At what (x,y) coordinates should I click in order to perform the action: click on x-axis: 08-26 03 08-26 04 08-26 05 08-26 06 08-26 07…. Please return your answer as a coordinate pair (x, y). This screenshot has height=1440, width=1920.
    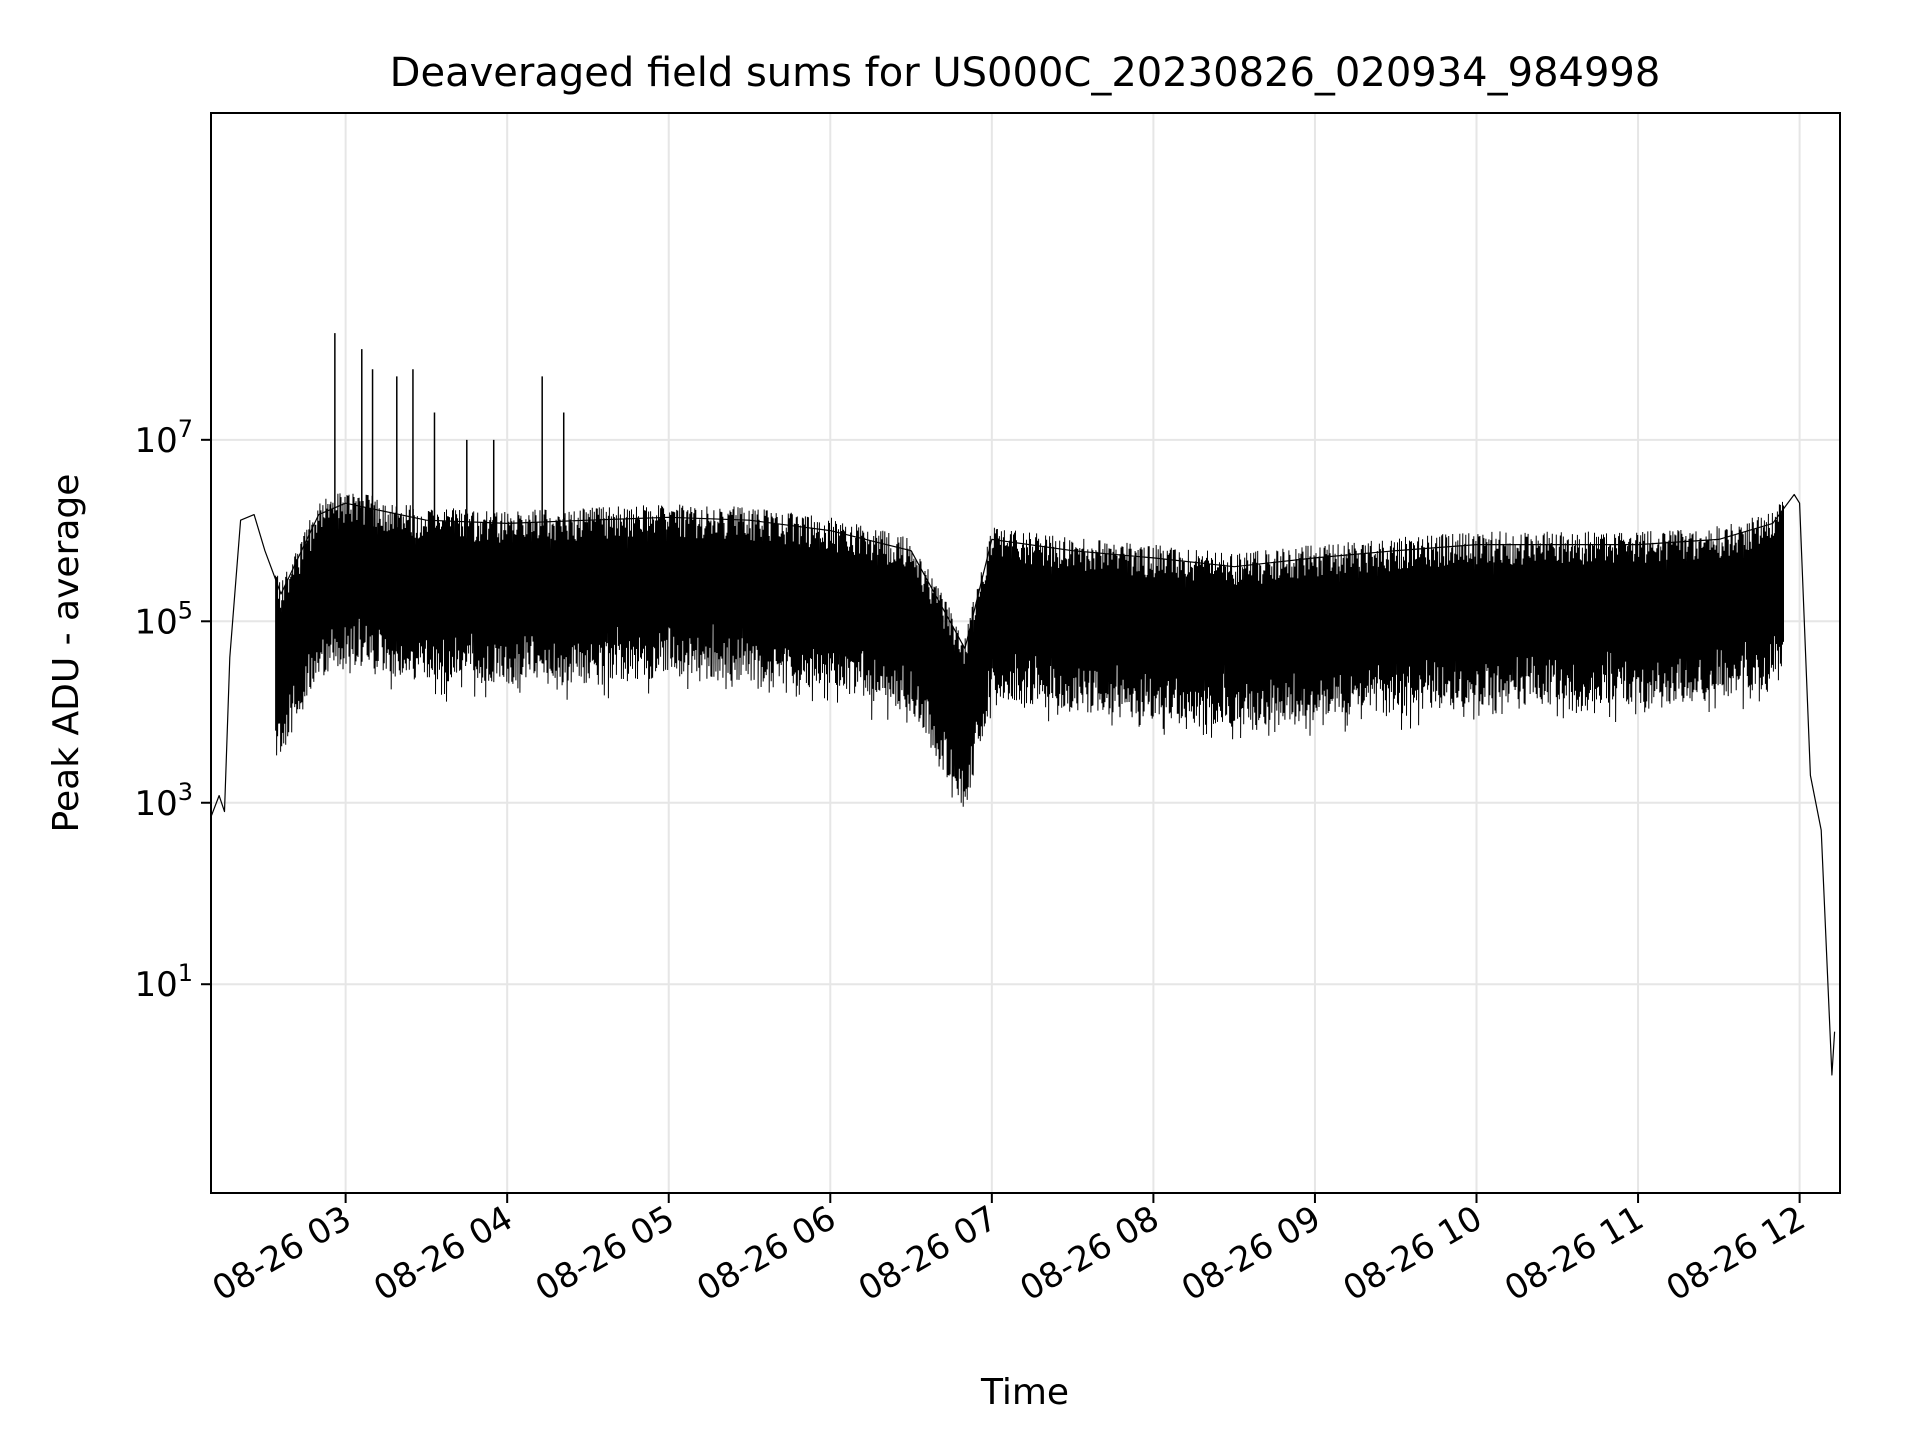
    Looking at the image, I should click on (1009, 1251).